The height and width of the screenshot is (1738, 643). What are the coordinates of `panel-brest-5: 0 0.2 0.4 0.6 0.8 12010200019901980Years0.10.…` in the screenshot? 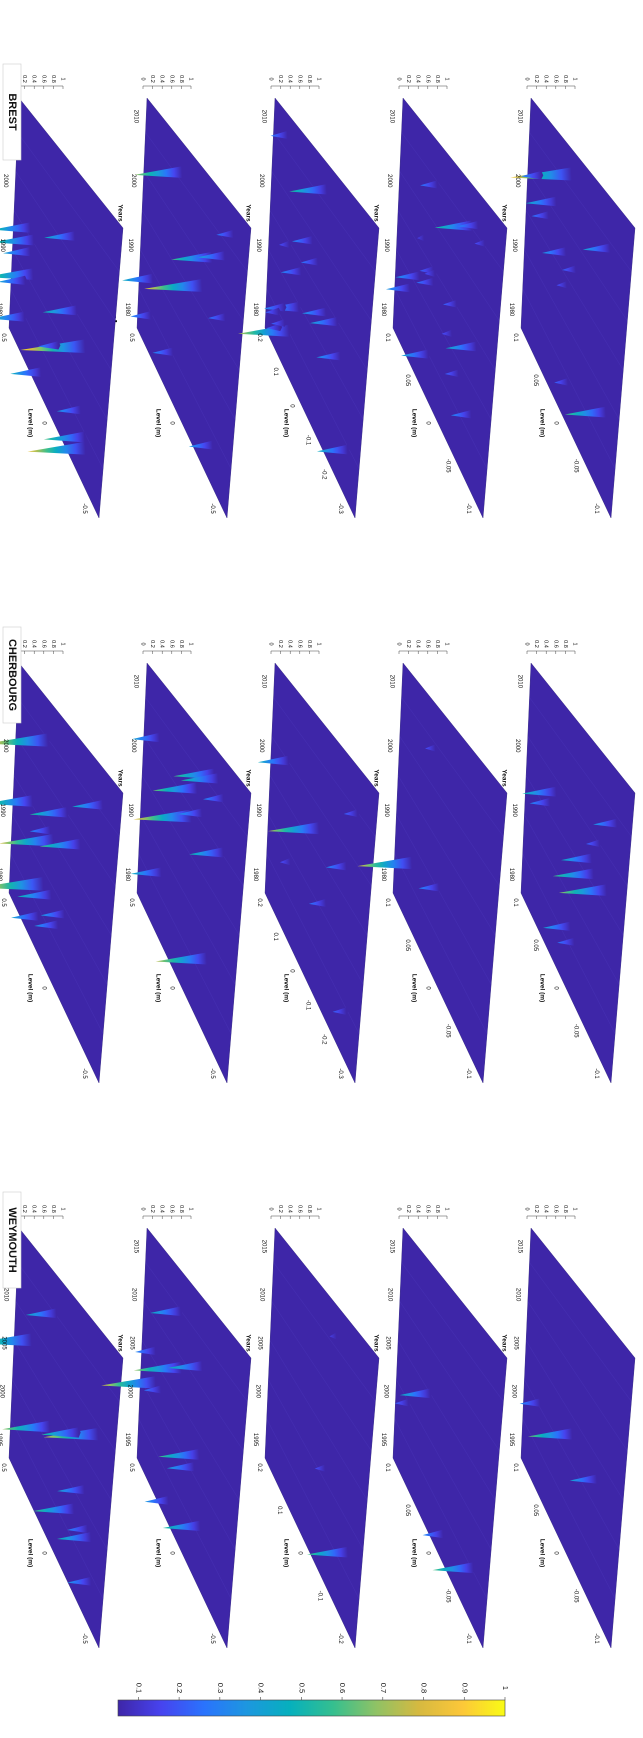 It's located at (568, 297).